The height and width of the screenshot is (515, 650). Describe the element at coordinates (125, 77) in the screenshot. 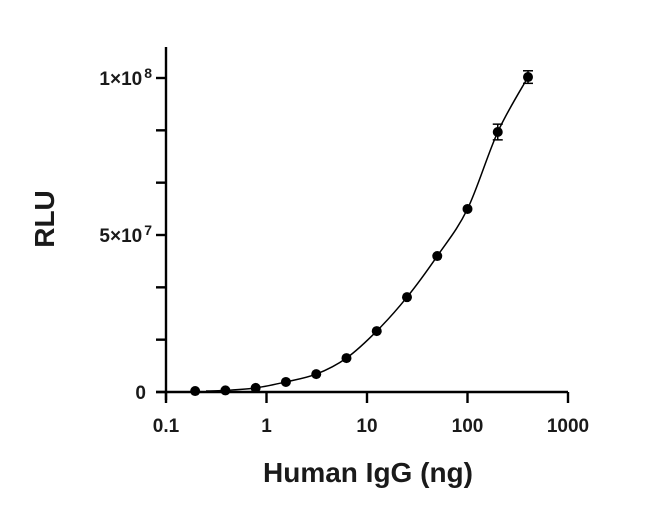

I see `y-tick-label: 1×10 8` at that location.